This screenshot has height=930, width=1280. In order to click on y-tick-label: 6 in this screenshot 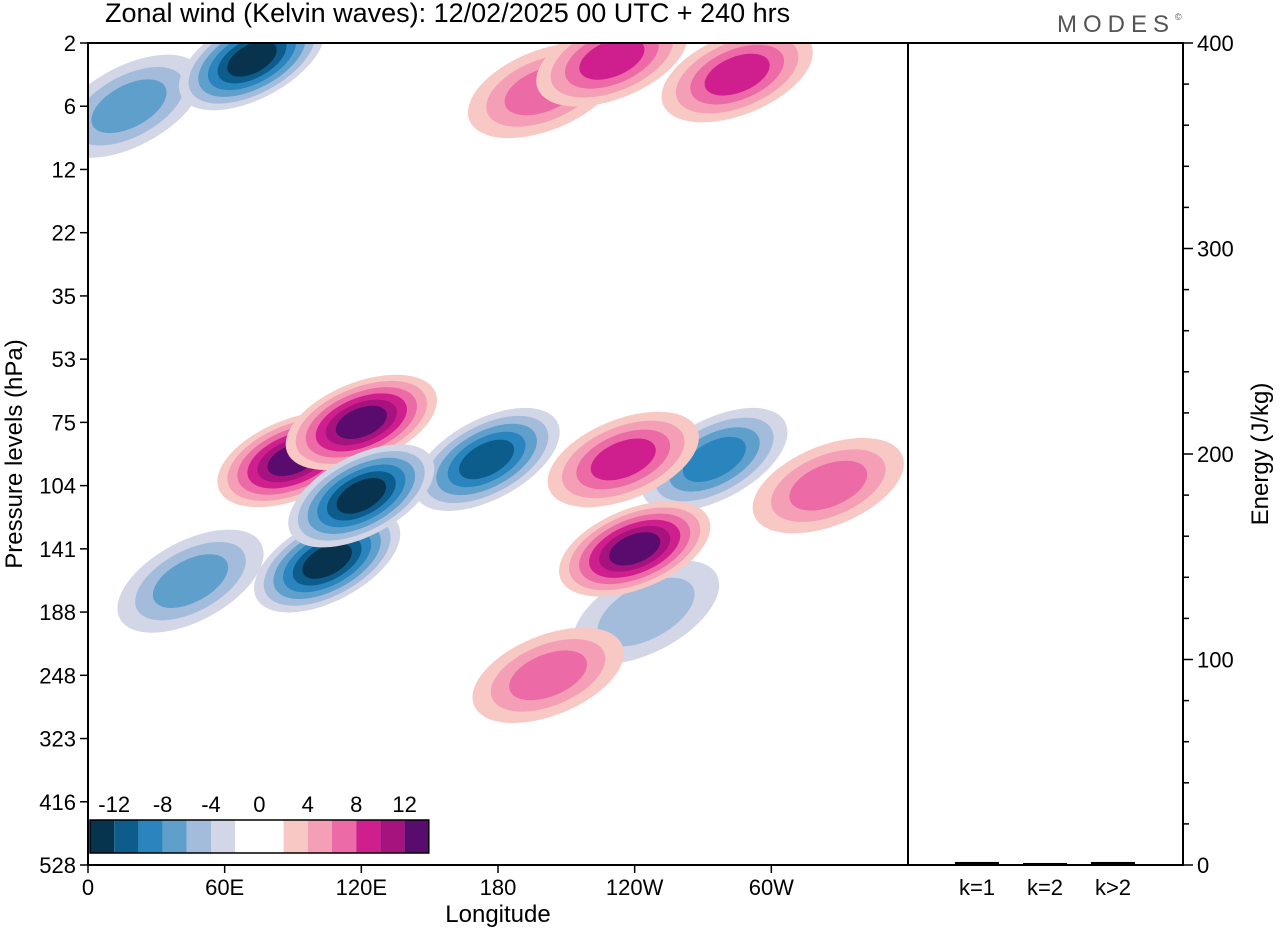, I will do `click(70, 106)`.